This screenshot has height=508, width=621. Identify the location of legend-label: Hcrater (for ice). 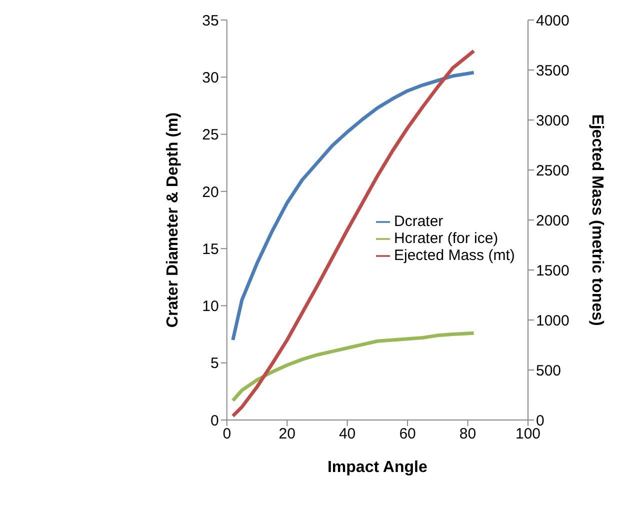
(446, 238).